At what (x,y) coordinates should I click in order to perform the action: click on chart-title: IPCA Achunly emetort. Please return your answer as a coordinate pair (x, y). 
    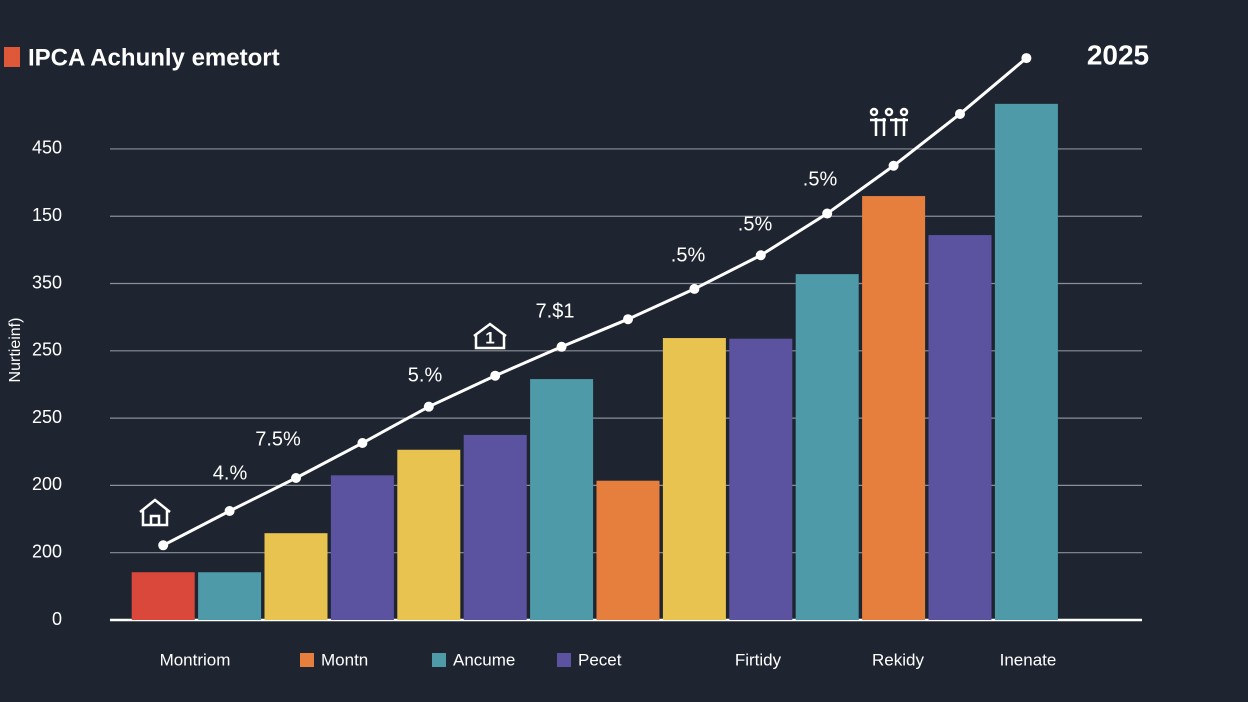
    Looking at the image, I should click on (154, 57).